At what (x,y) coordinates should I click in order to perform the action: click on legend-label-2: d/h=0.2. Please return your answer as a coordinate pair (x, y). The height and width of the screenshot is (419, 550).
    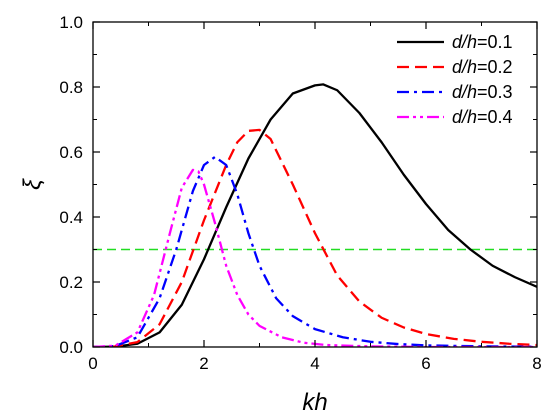
    Looking at the image, I should click on (482, 67).